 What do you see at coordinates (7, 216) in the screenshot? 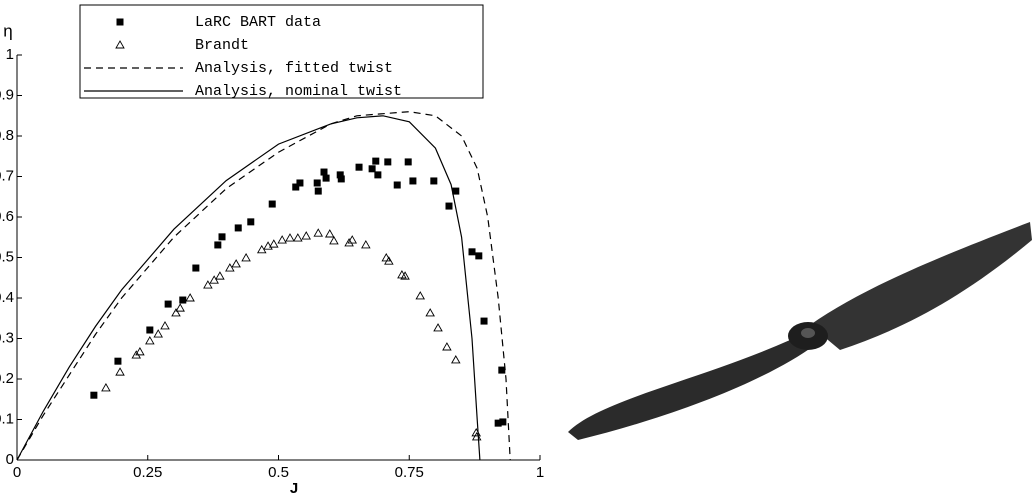
I see `y-tick-label: 0.6` at bounding box center [7, 216].